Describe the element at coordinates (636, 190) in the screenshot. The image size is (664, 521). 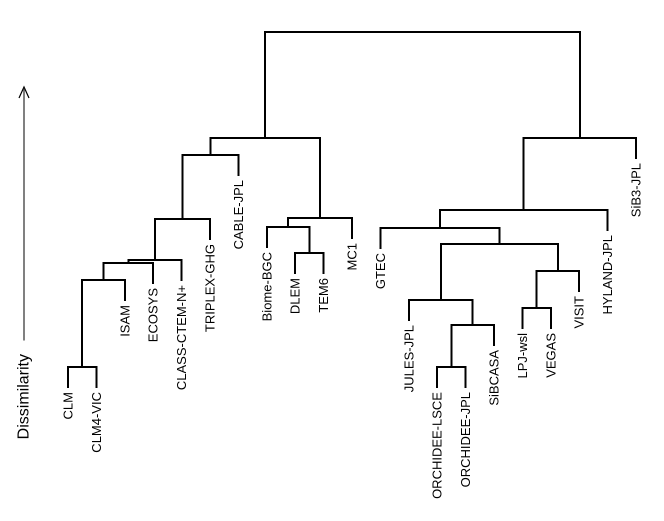
I see `leaf-label: SiB3-JPL` at that location.